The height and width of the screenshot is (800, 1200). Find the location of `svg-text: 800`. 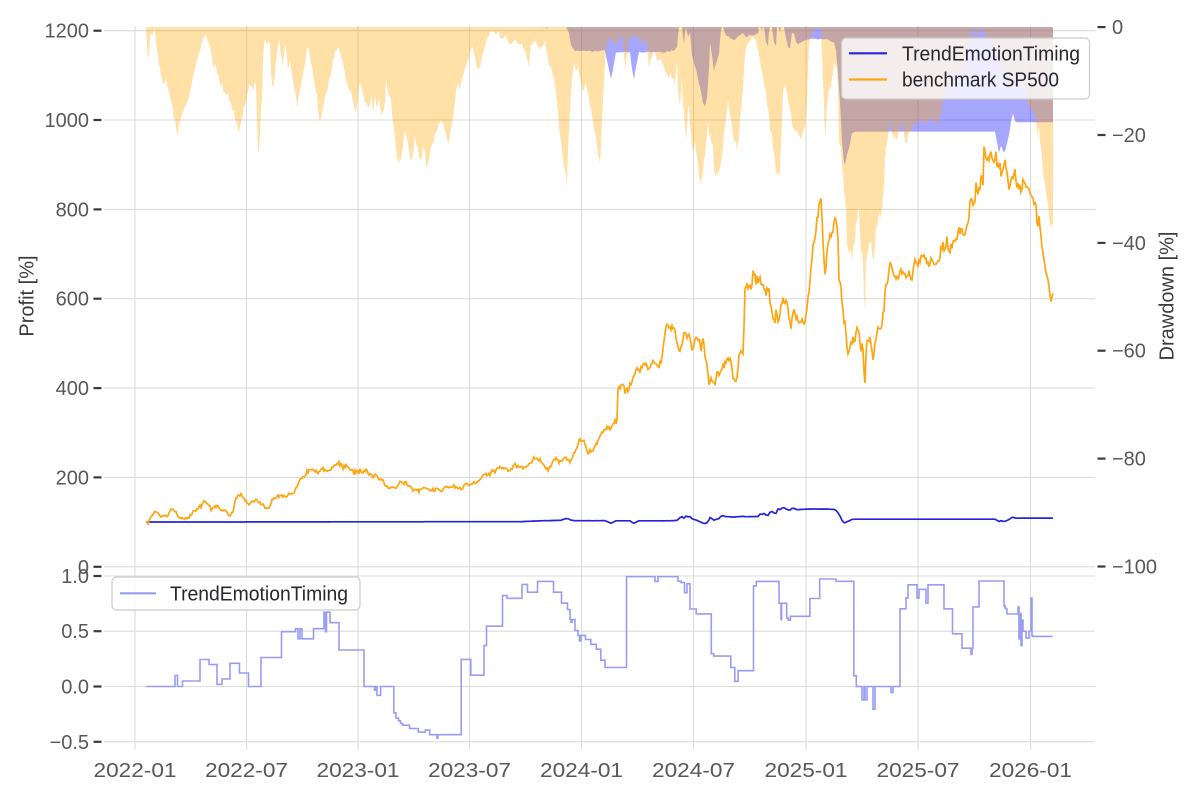

svg-text: 800 is located at coordinates (72, 210).